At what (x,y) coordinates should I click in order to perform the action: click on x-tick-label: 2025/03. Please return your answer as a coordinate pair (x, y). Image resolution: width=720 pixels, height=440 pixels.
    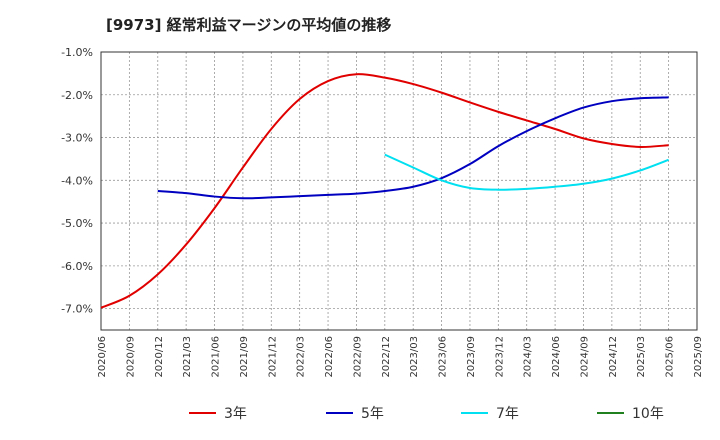
    Looking at the image, I should click on (641, 357).